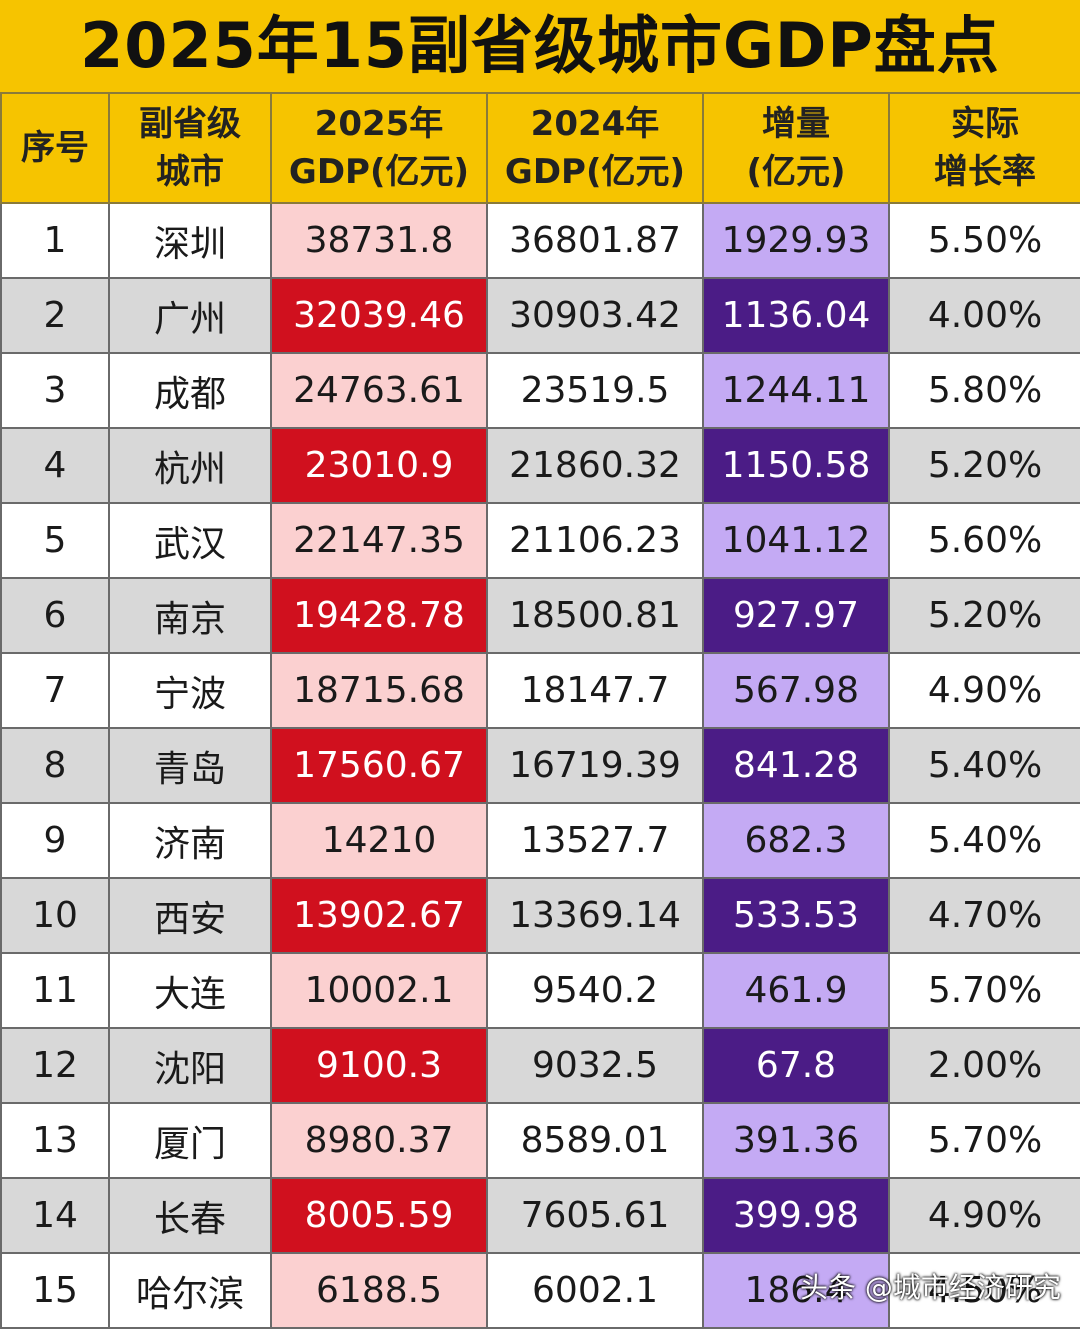 The image size is (1080, 1329). Describe the element at coordinates (190, 690) in the screenshot. I see `cell-city: 宁波` at that location.